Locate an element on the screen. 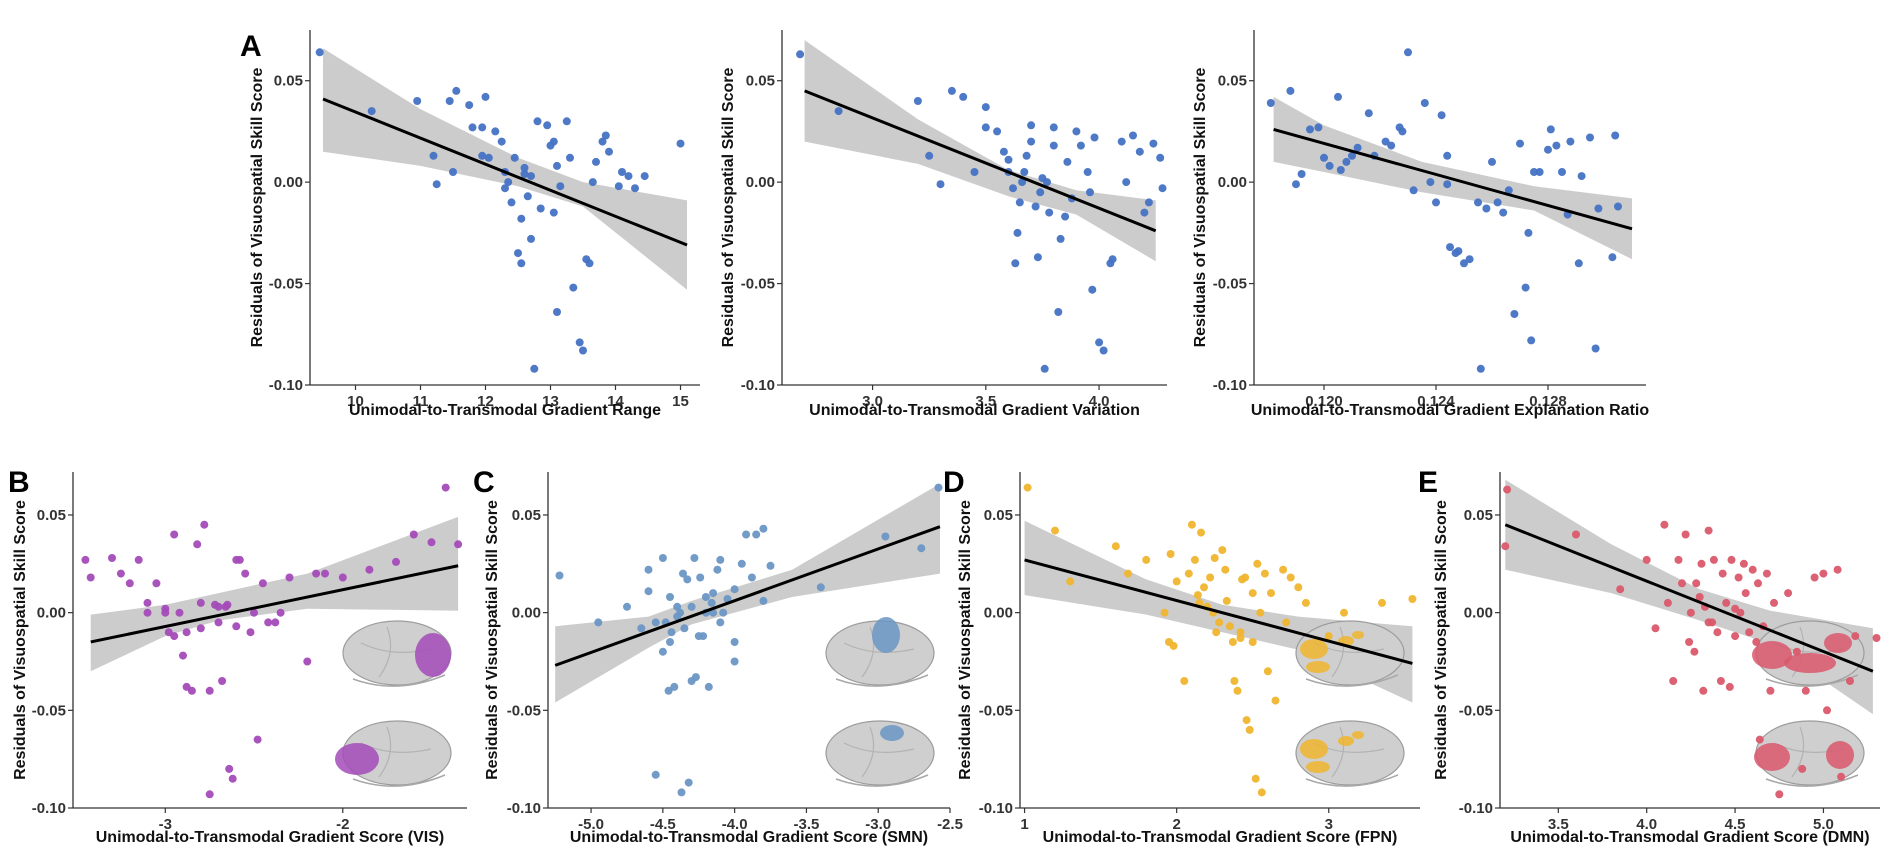 This screenshot has height=855, width=1902. x-tick-label: 1 is located at coordinates (1024, 824).